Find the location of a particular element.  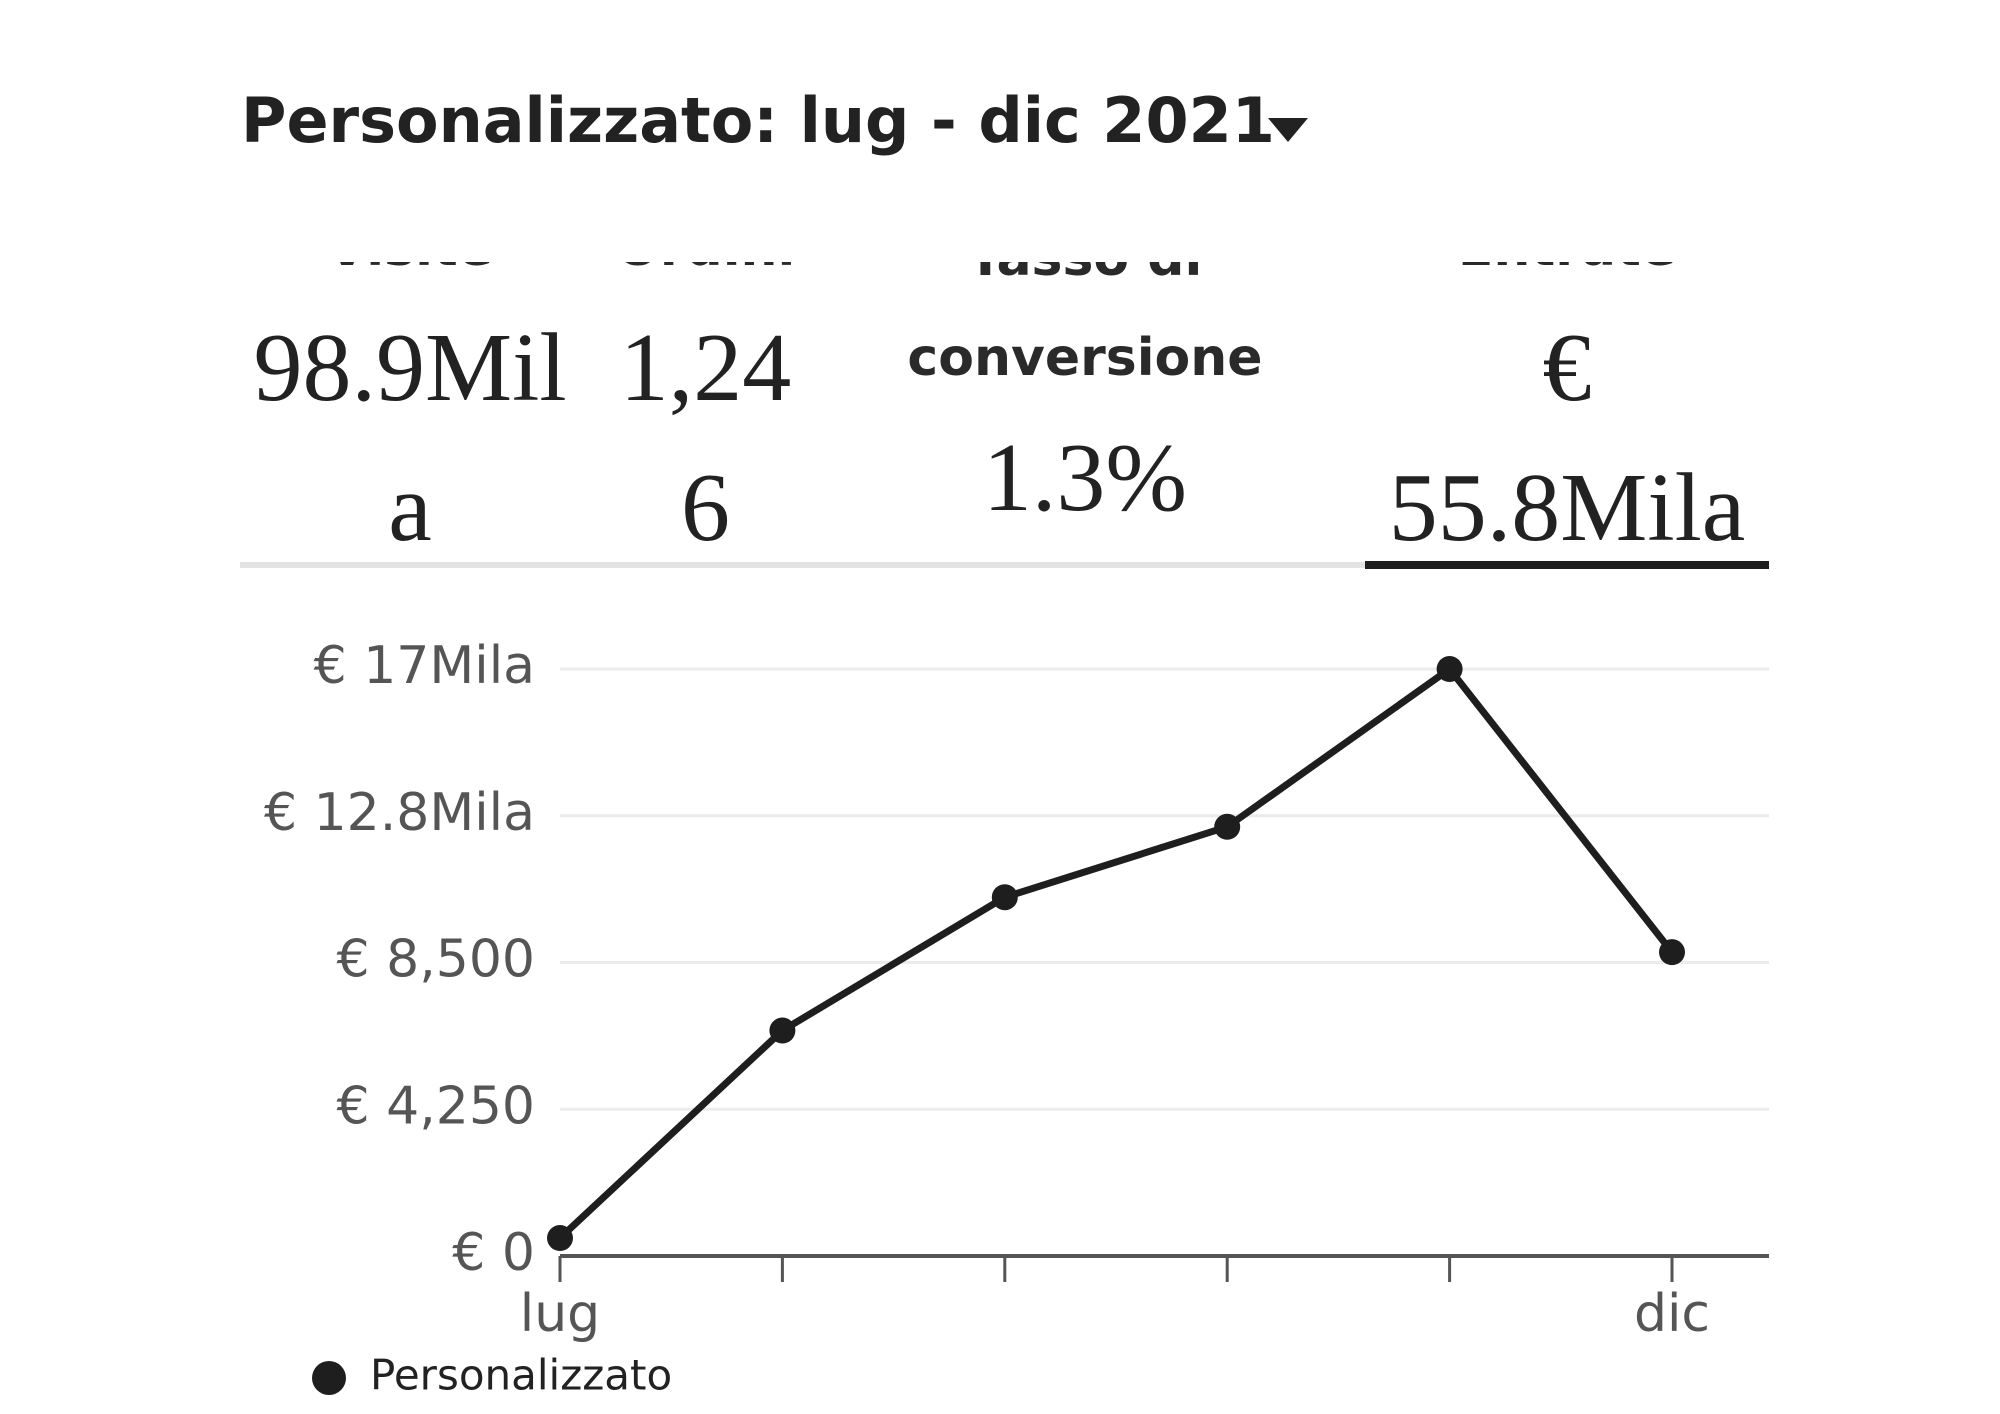

x-tick-label: dic is located at coordinates (1672, 1314).